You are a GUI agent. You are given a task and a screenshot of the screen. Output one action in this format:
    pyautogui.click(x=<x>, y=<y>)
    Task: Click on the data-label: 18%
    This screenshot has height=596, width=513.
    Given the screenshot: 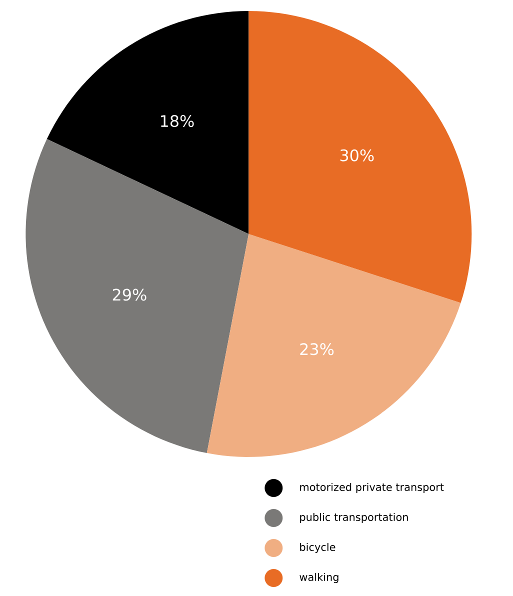 What is the action you would take?
    pyautogui.click(x=177, y=121)
    